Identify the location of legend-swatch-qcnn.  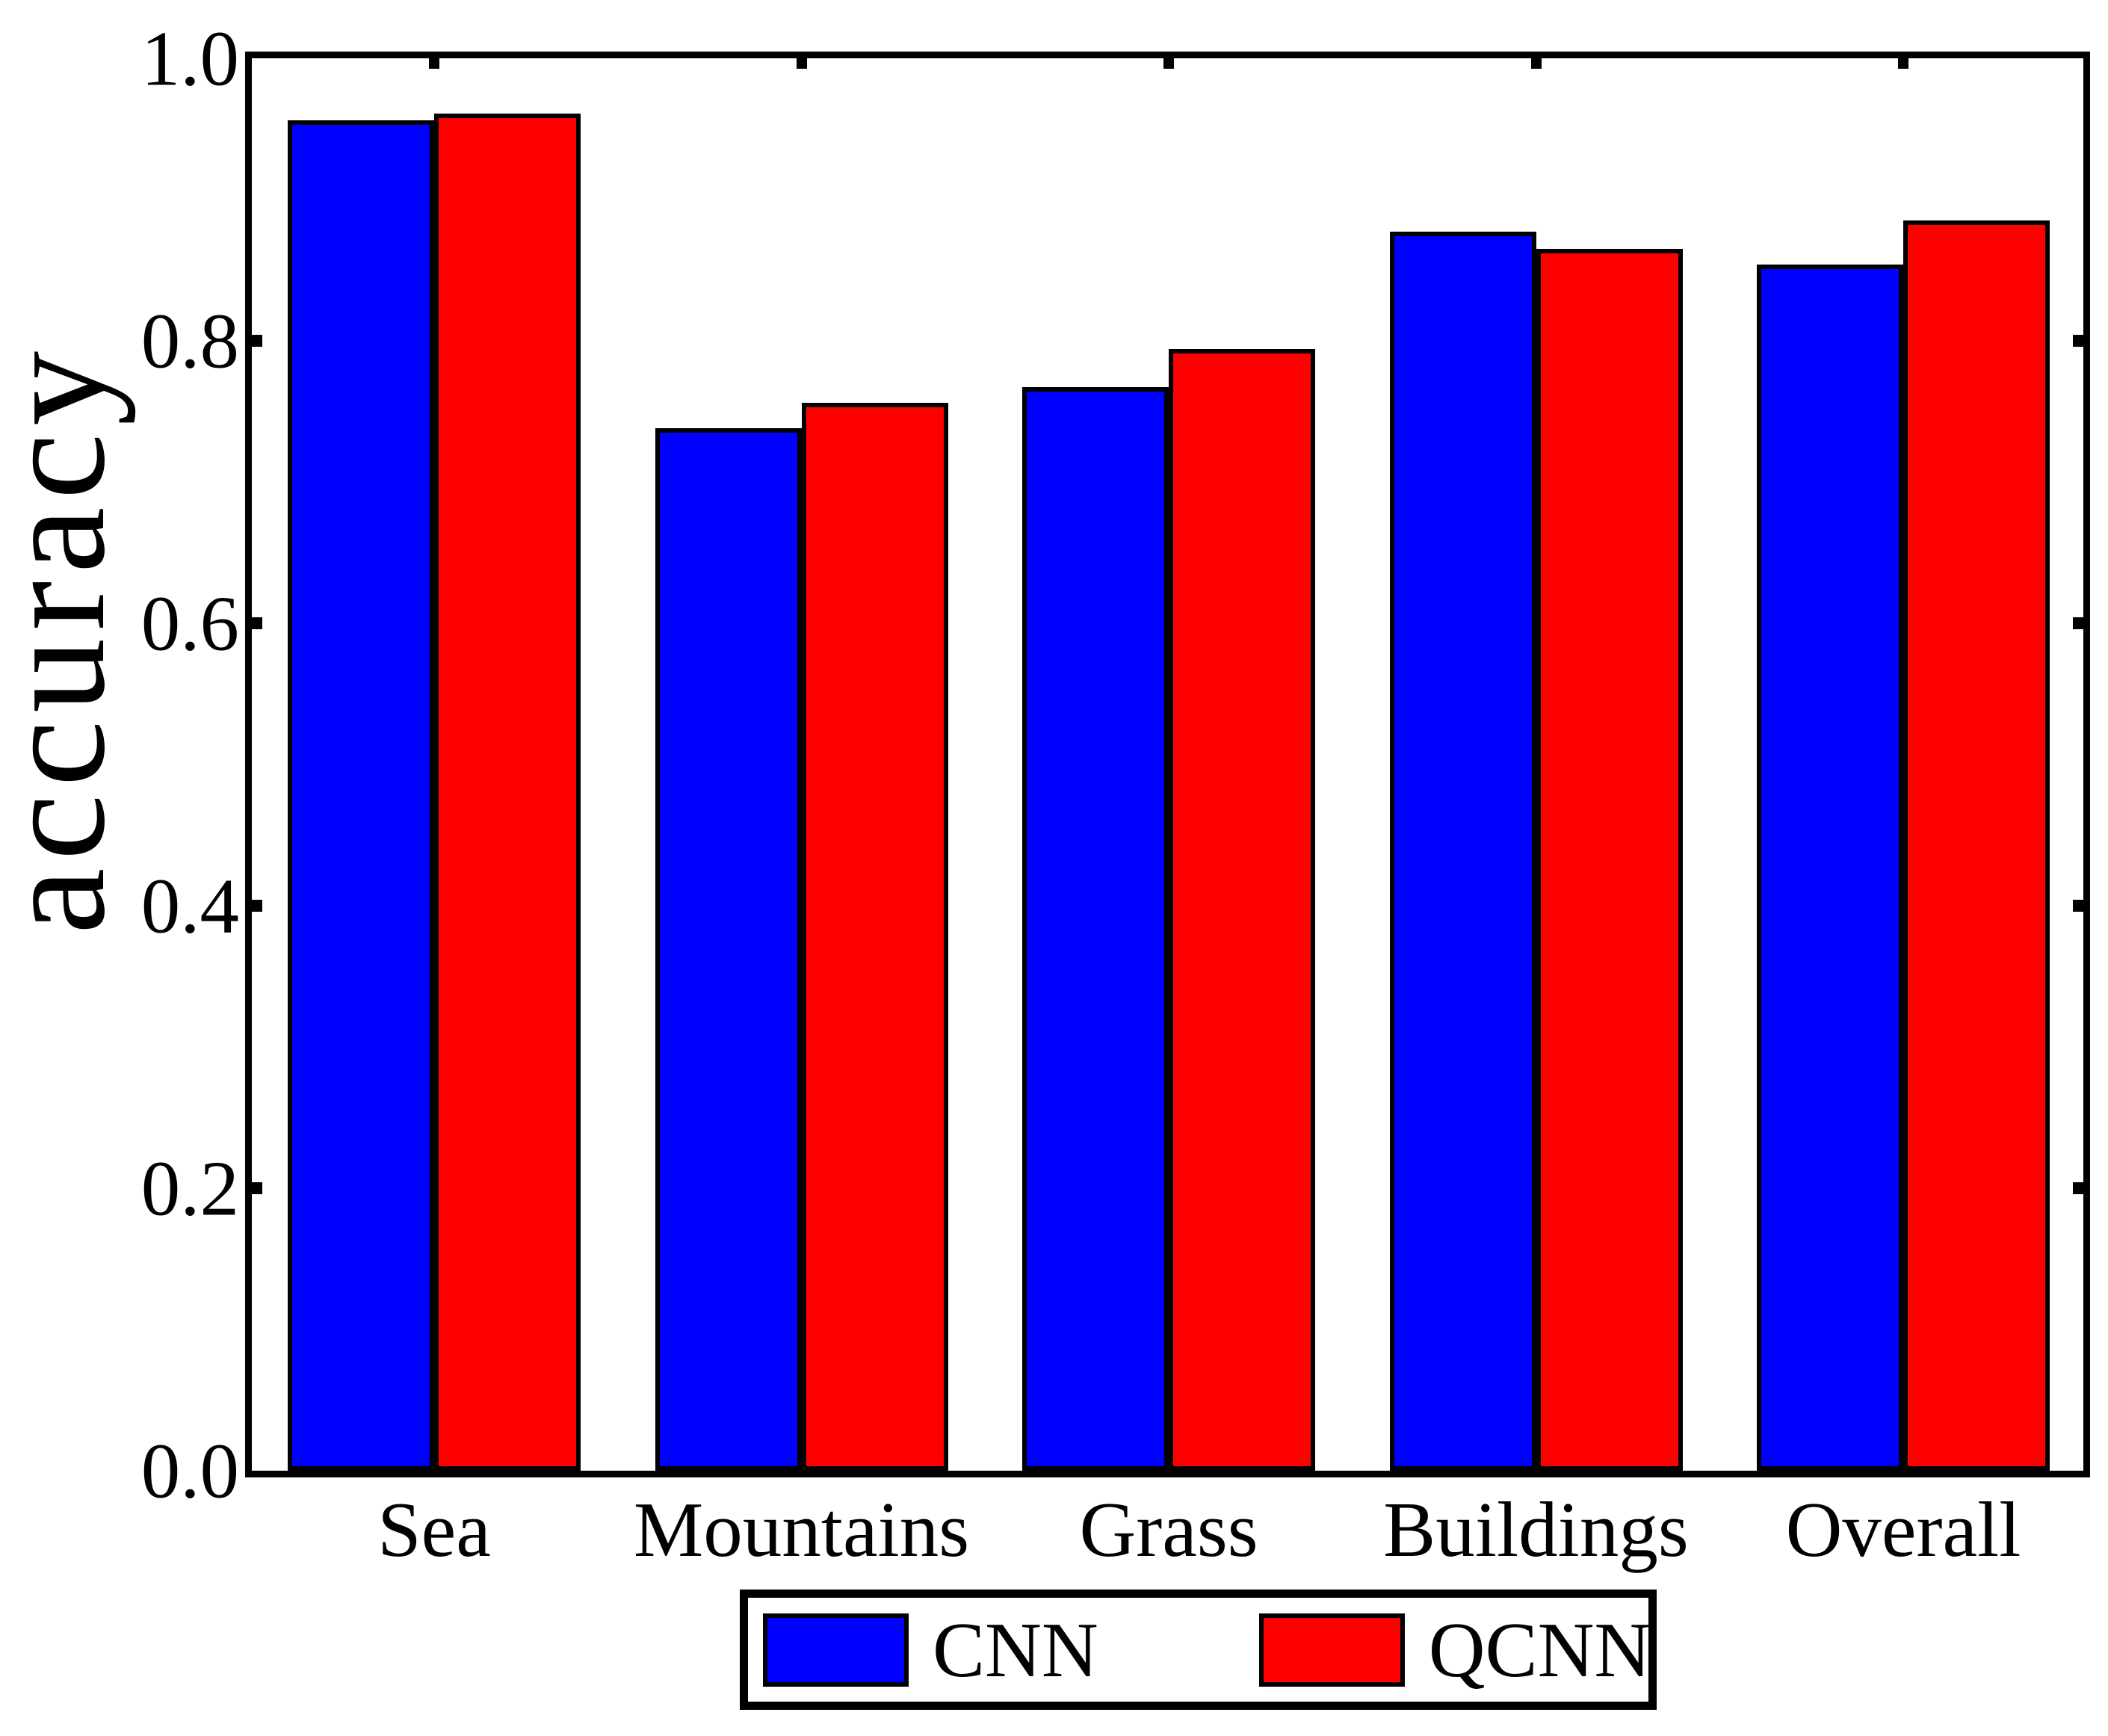
(1331, 1650).